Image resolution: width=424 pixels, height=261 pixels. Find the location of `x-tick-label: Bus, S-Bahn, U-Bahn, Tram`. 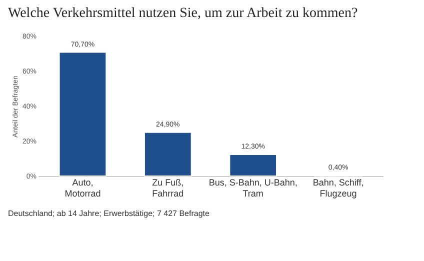

x-tick-label: Bus, S-Bahn, U-Bahn, Tram is located at coordinates (253, 188).